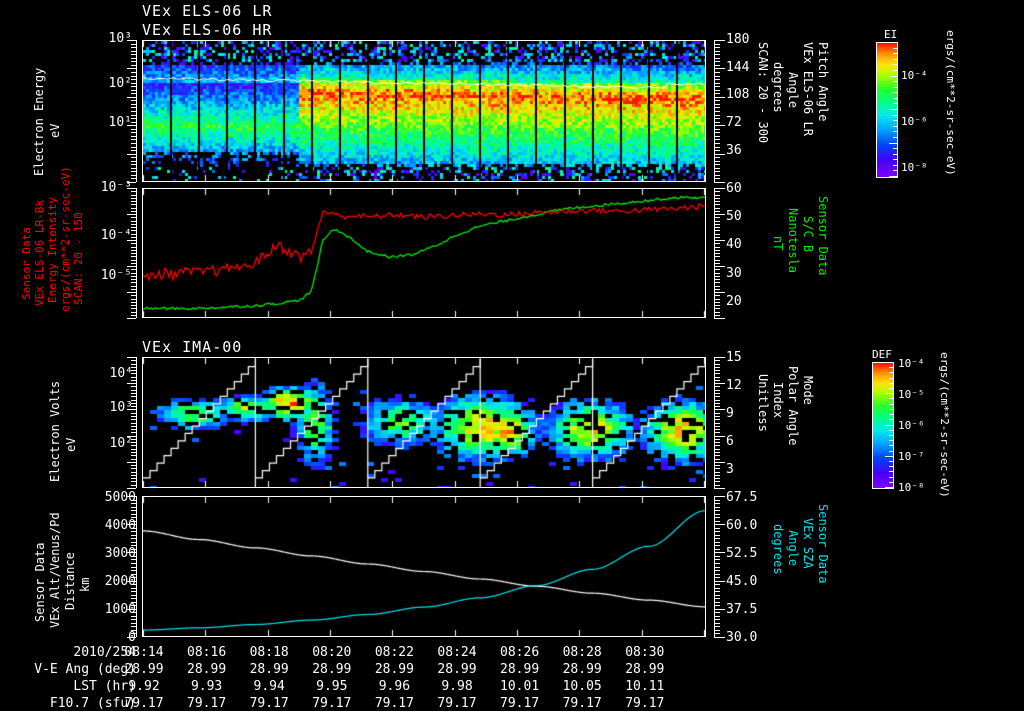 This screenshot has width=1024, height=711. Describe the element at coordinates (914, 75) in the screenshot. I see `colorbar-ei-tick-1e-4: 10⁻⁴` at that location.